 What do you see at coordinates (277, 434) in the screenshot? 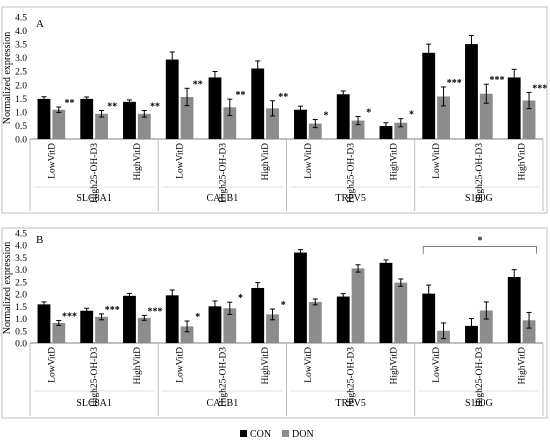
I see `legend: CON DON` at bounding box center [277, 434].